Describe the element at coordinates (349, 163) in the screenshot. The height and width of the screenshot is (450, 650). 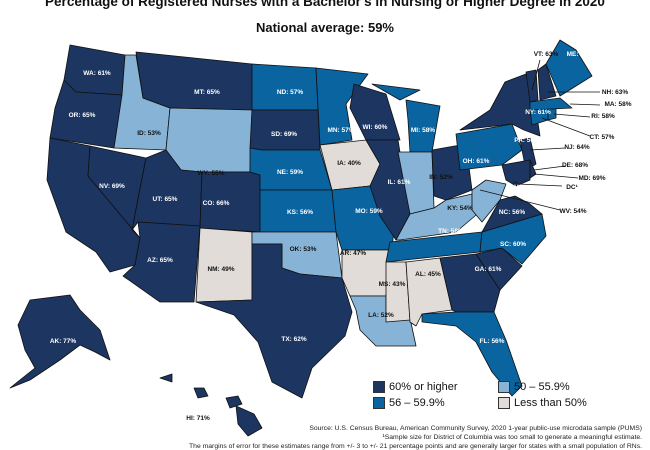
I see `state-label-ia: IA: 40%` at that location.